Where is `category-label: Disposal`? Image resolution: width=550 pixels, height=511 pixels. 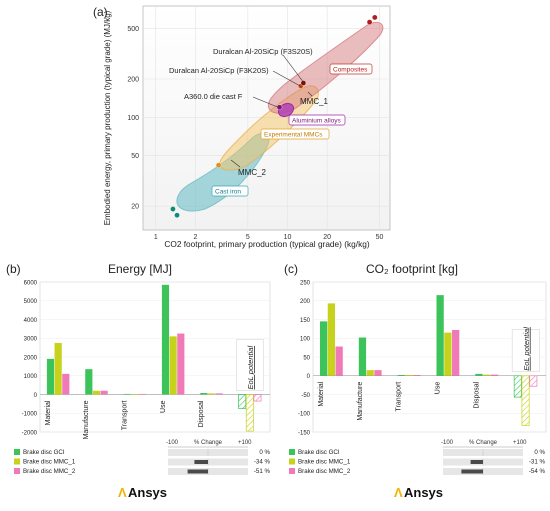 category-label: Disposal is located at coordinates (476, 394).